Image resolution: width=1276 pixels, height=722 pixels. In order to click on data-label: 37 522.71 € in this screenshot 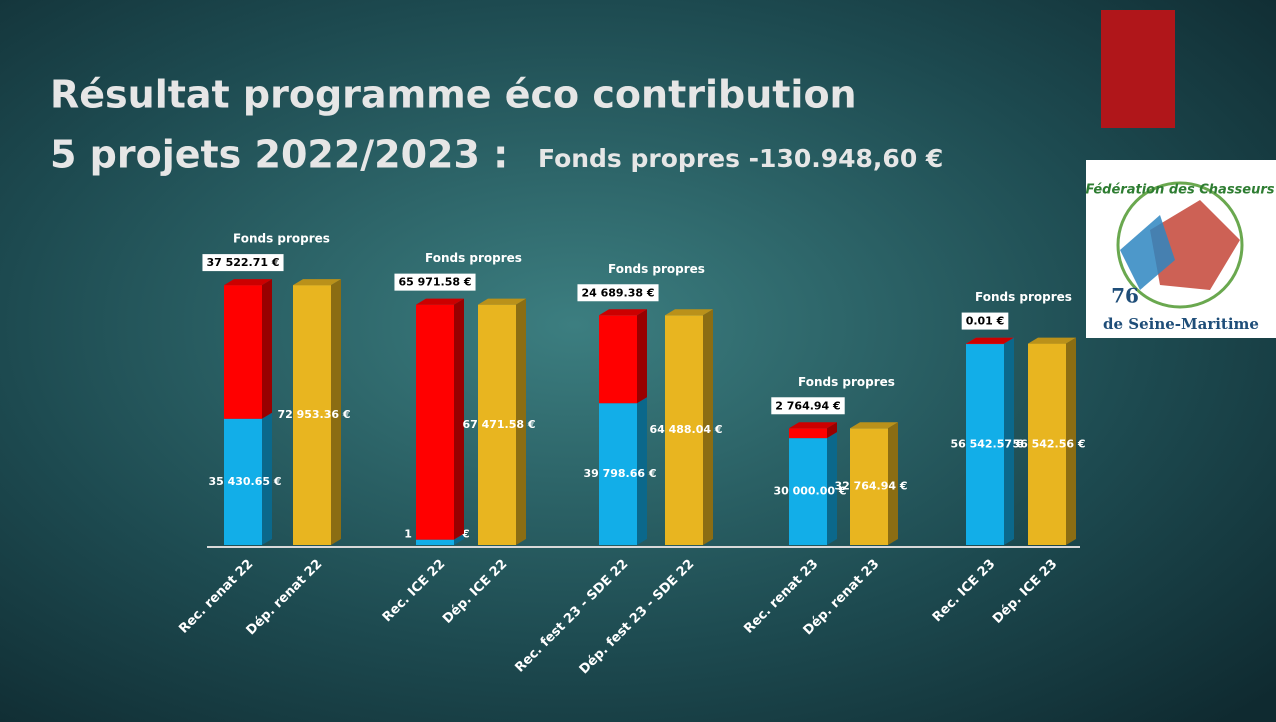, I will do `click(242, 262)`.